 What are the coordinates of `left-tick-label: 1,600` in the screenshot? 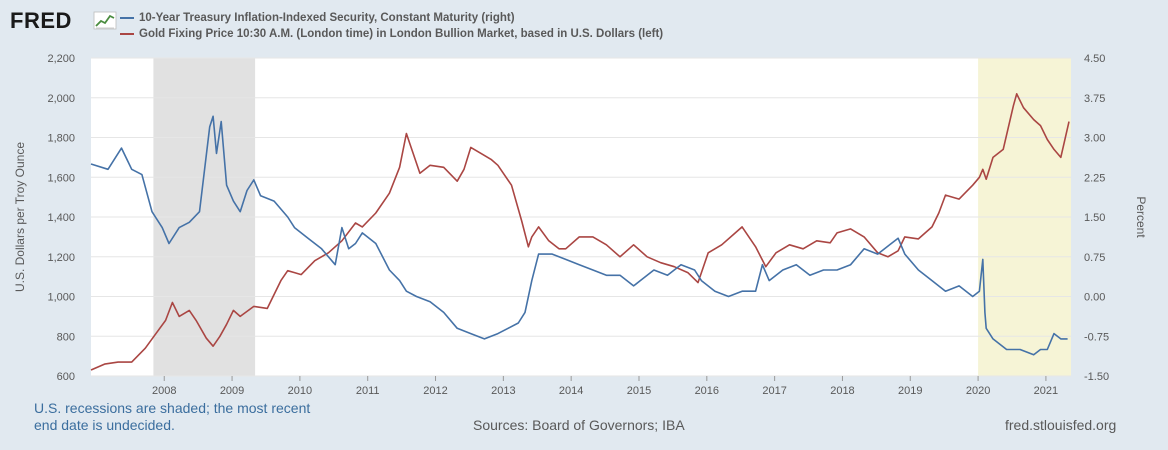 It's located at (61, 178).